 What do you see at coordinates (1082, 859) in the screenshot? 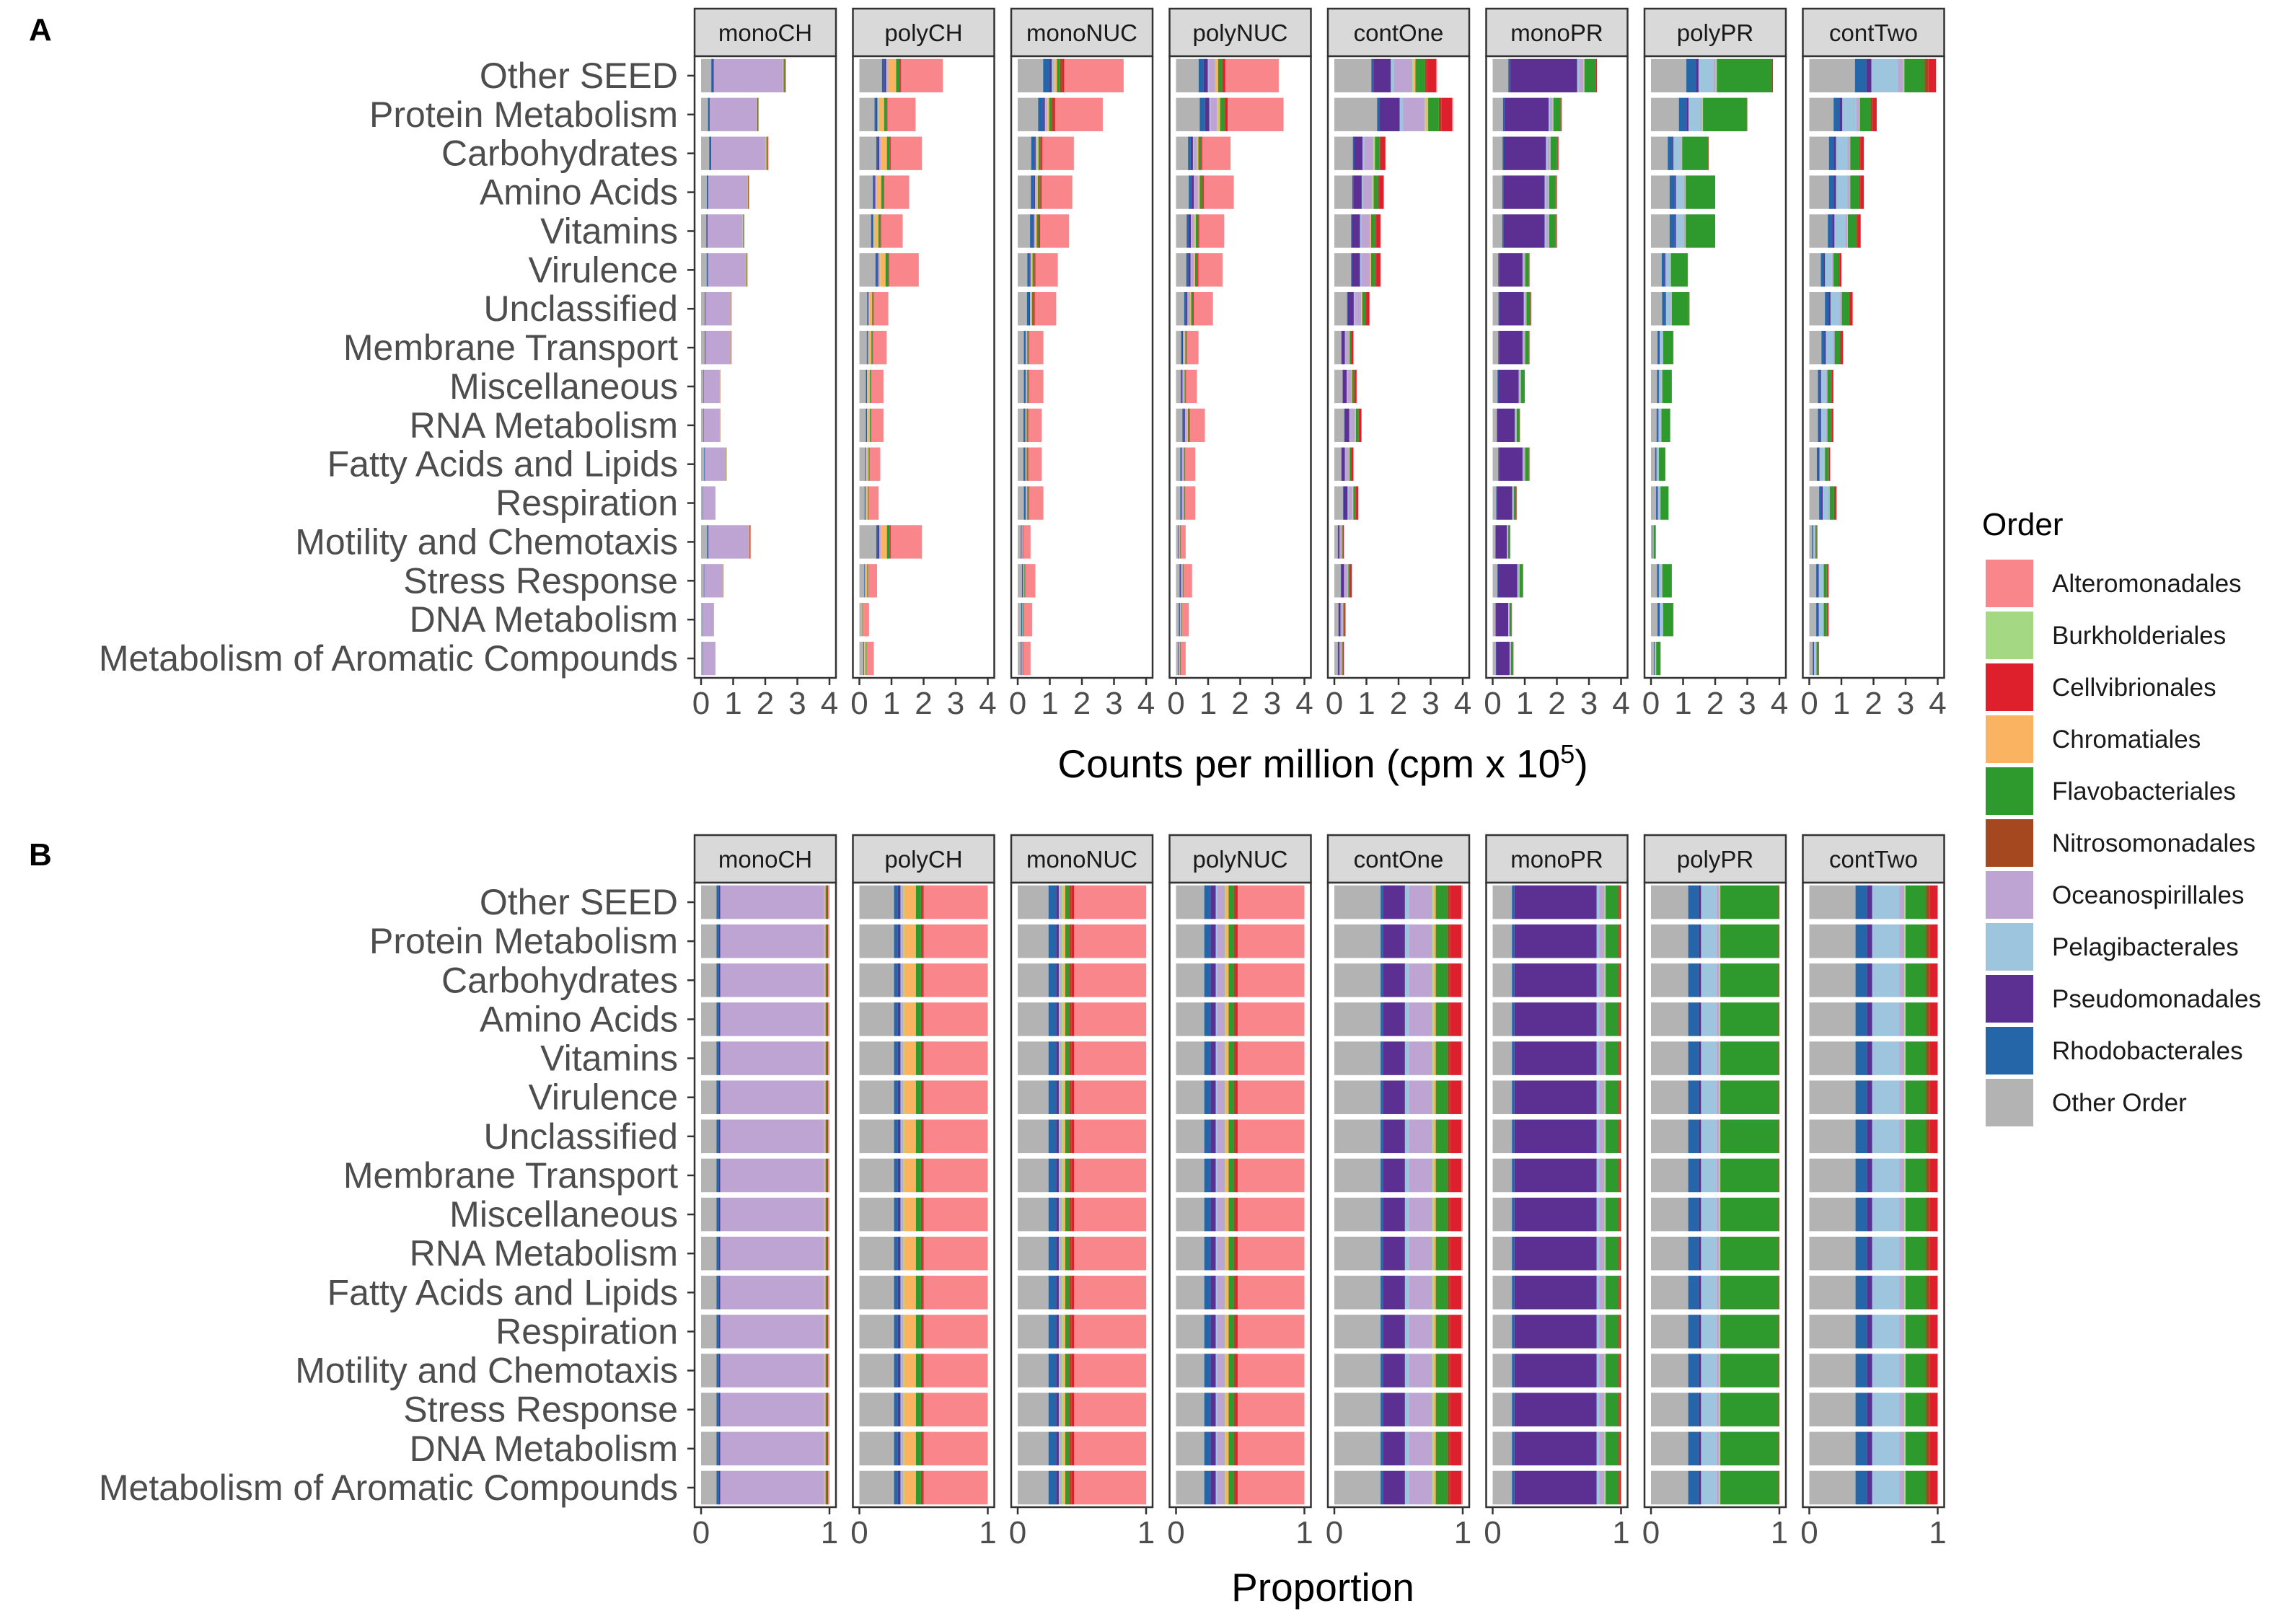
I see `facet-strip` at bounding box center [1082, 859].